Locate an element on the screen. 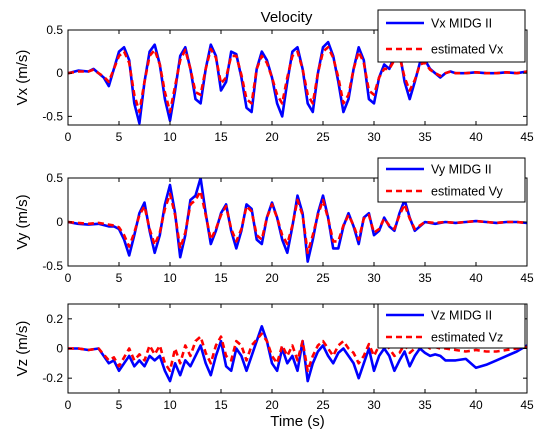 The image size is (536, 432). legend-entry-estimated: estimated Vx is located at coordinates (467, 50).